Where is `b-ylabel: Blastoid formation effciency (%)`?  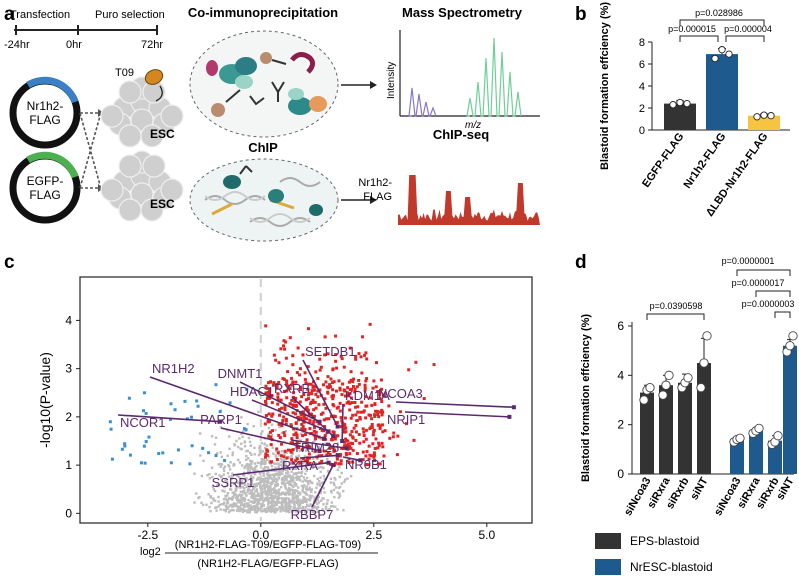
b-ylabel: Blastoid formation effciency (%) is located at coordinates (605, 86).